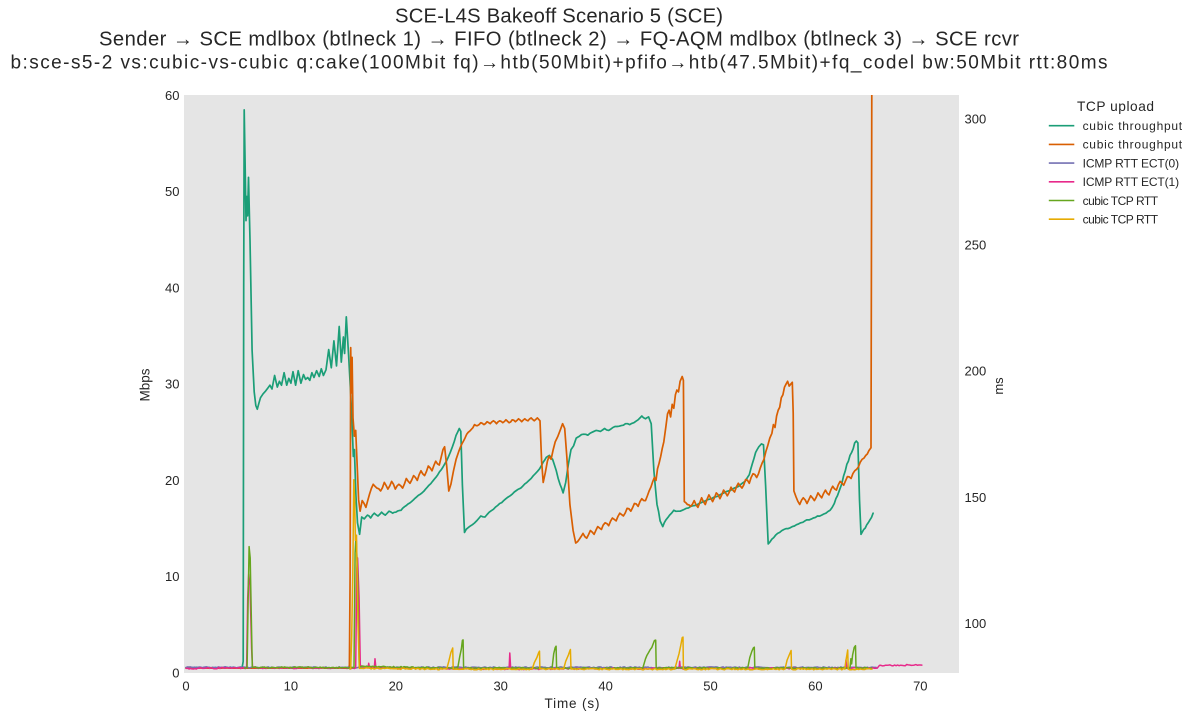 Image resolution: width=1195 pixels, height=721 pixels. Describe the element at coordinates (976, 119) in the screenshot. I see `svg-text: 300` at that location.